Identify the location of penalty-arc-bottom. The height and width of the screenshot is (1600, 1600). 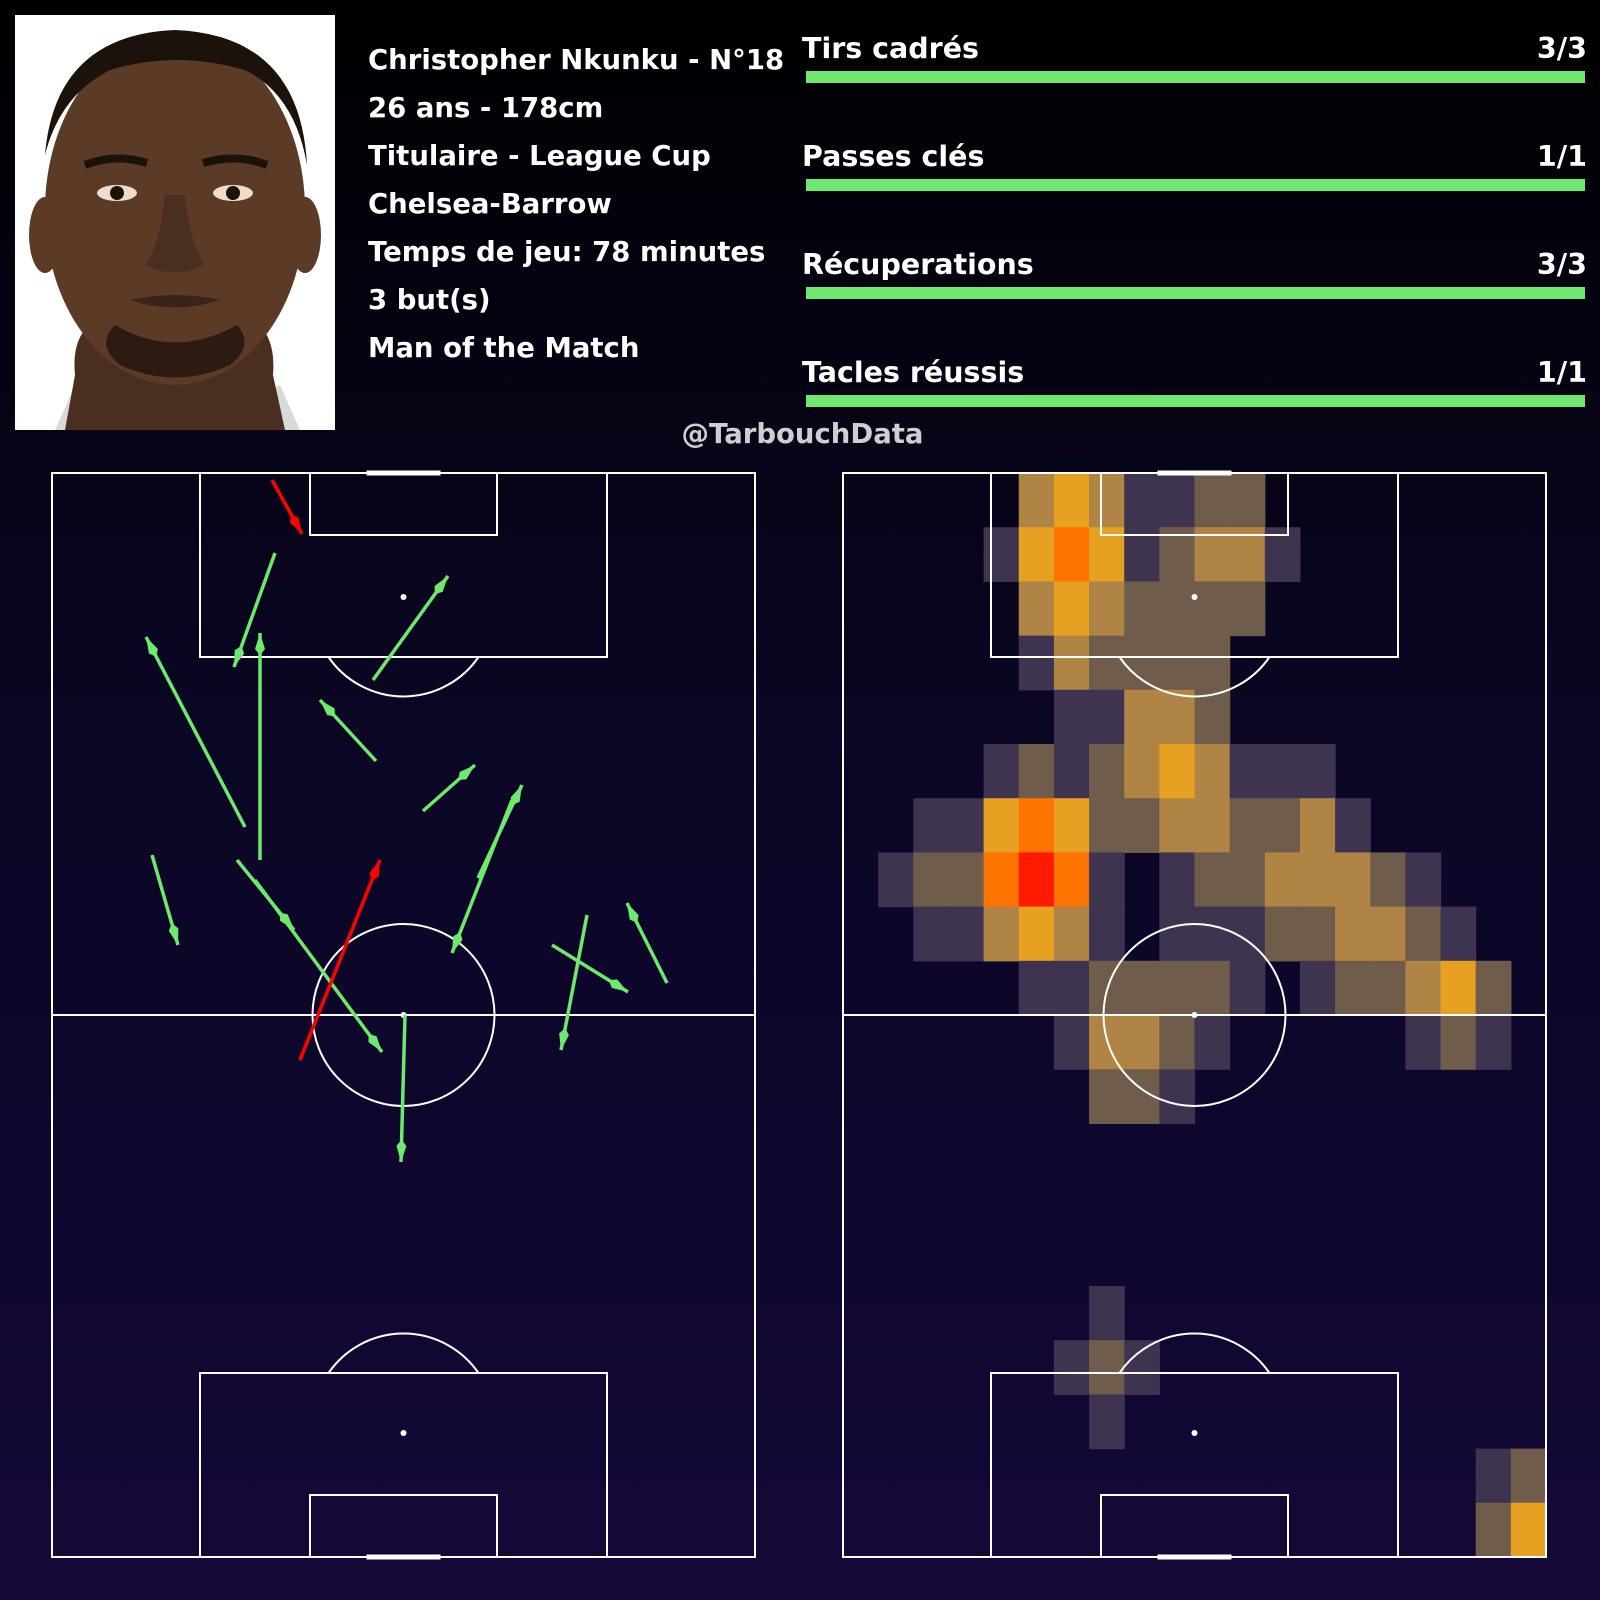
(1194, 1353).